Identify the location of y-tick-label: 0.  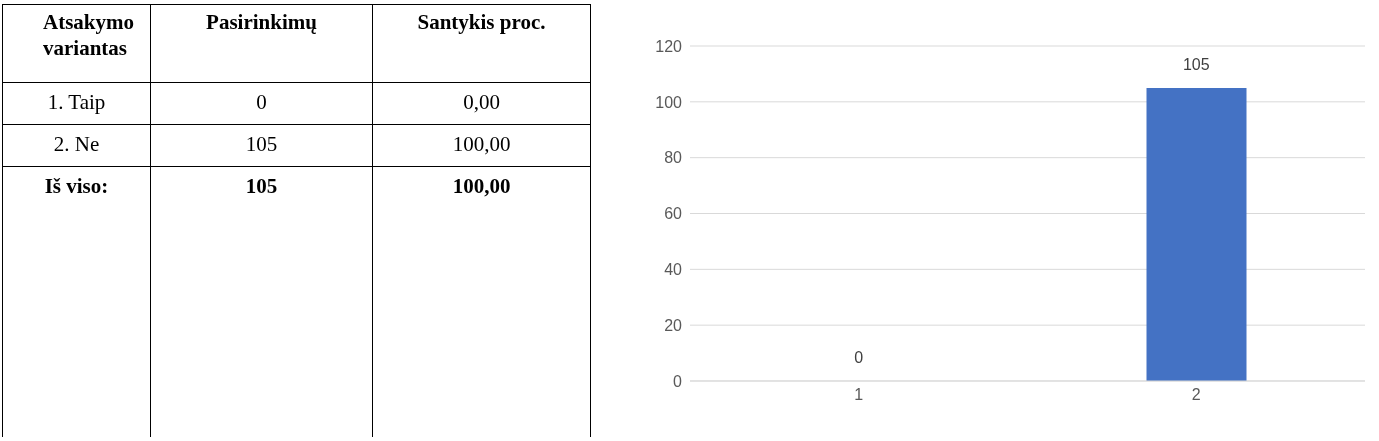
(678, 381).